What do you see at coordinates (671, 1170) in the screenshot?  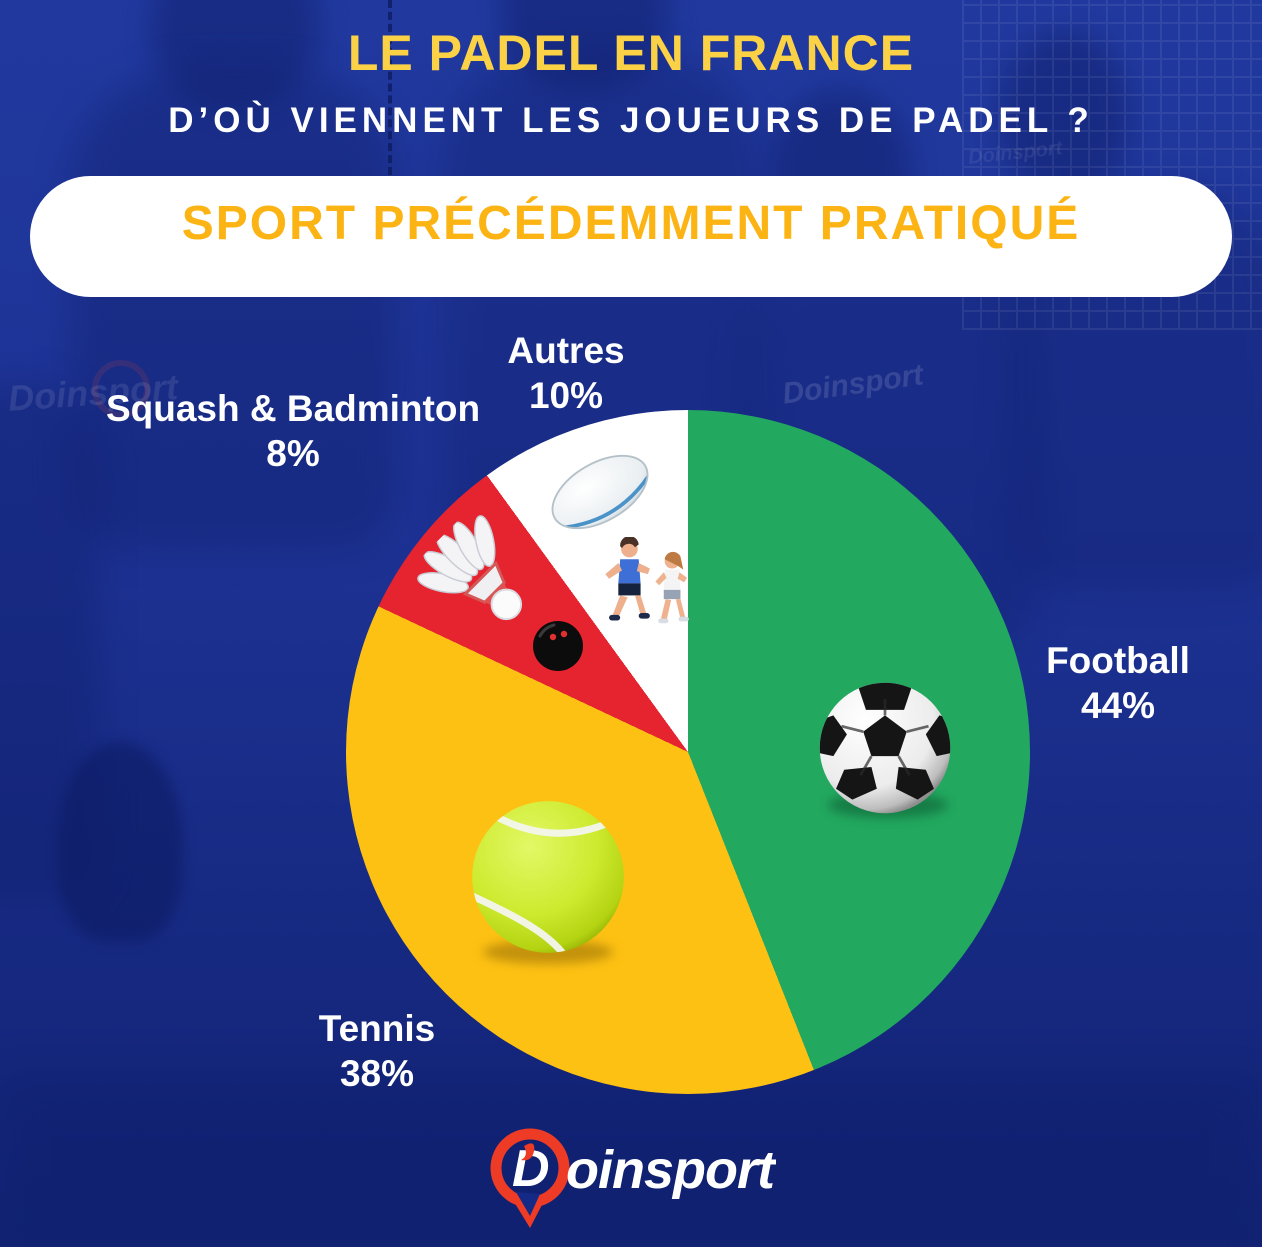 I see `logo-text: oinsport` at bounding box center [671, 1170].